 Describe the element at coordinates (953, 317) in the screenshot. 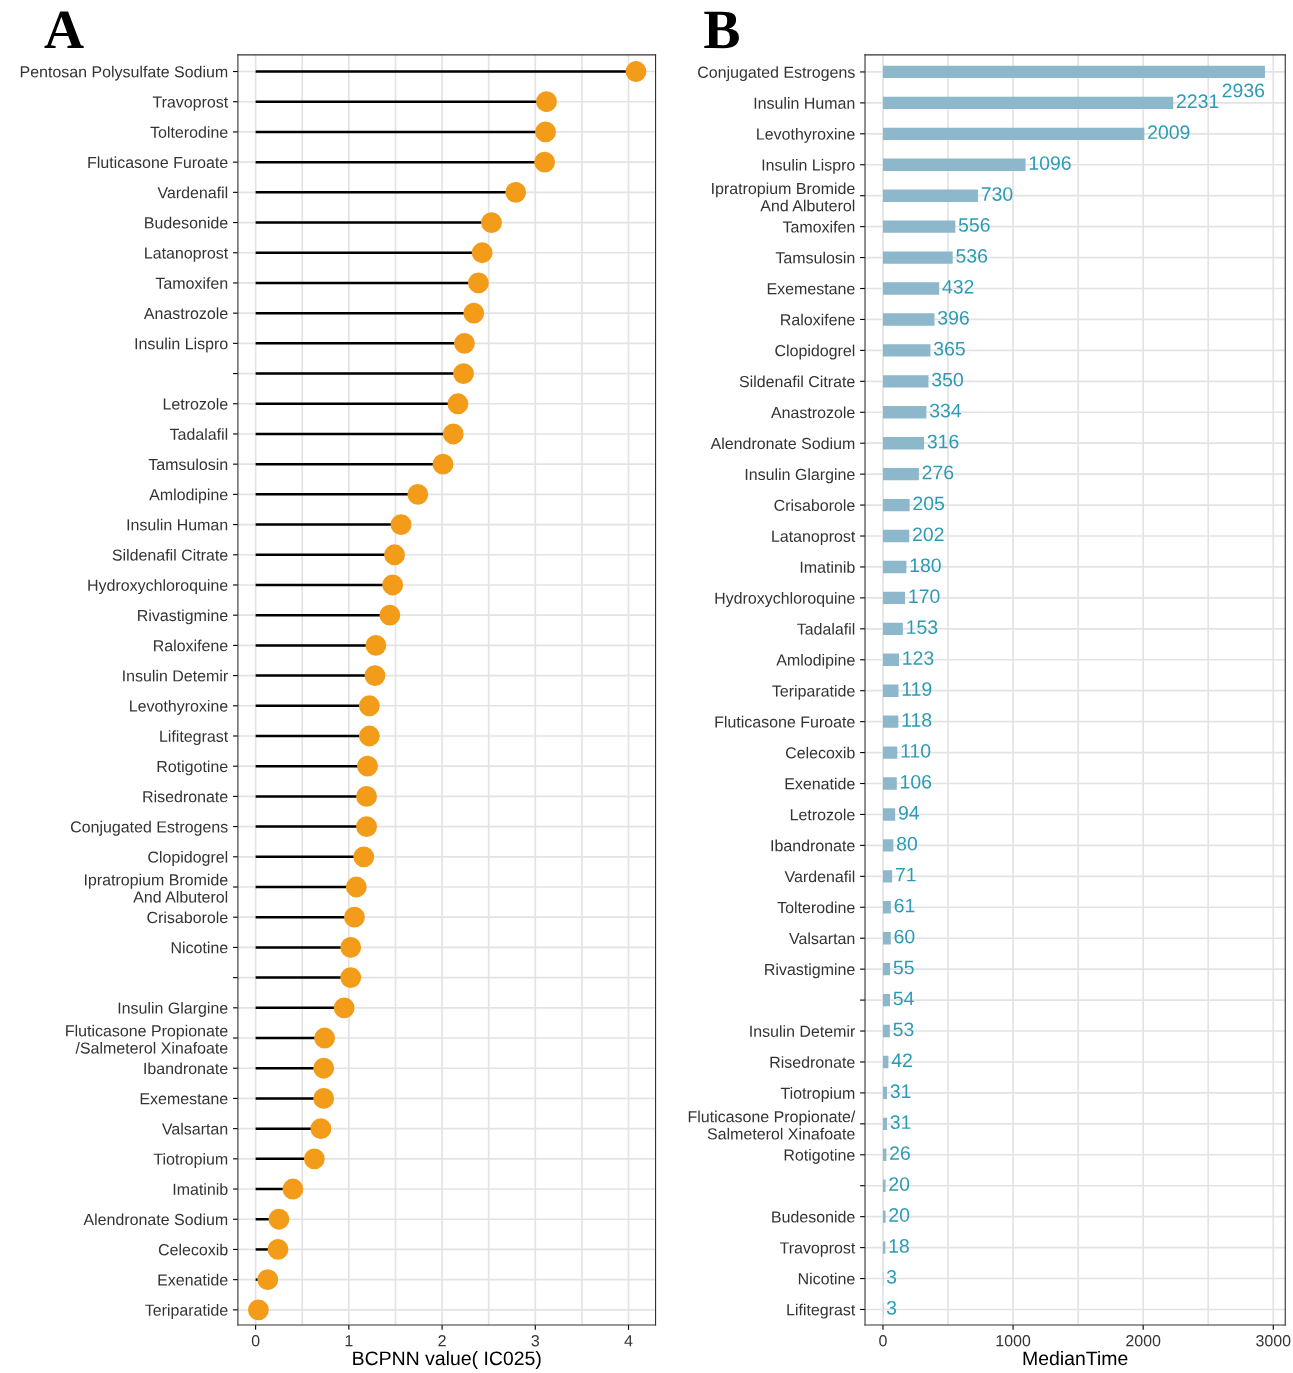

I see `data-label: 396` at that location.